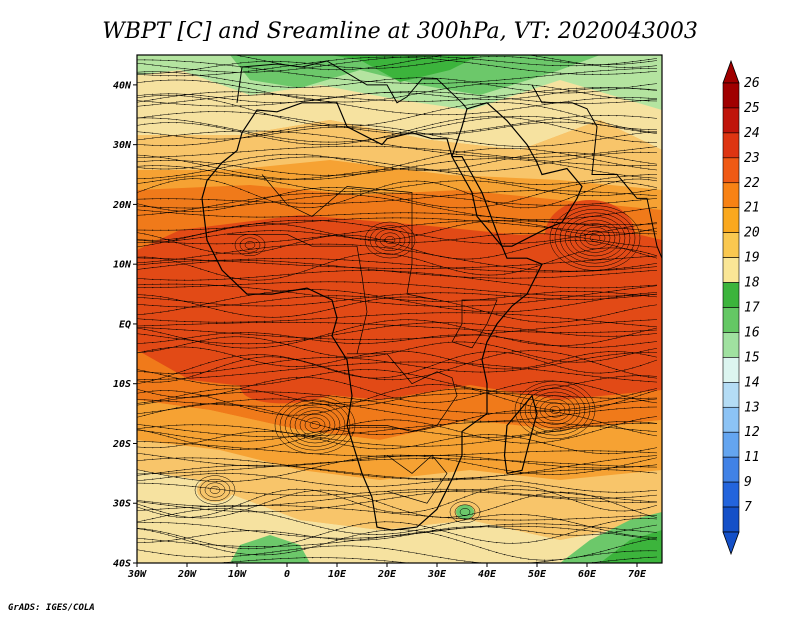 This screenshot has height=618, width=800. I want to click on colorbar-label: 22, so click(752, 183).